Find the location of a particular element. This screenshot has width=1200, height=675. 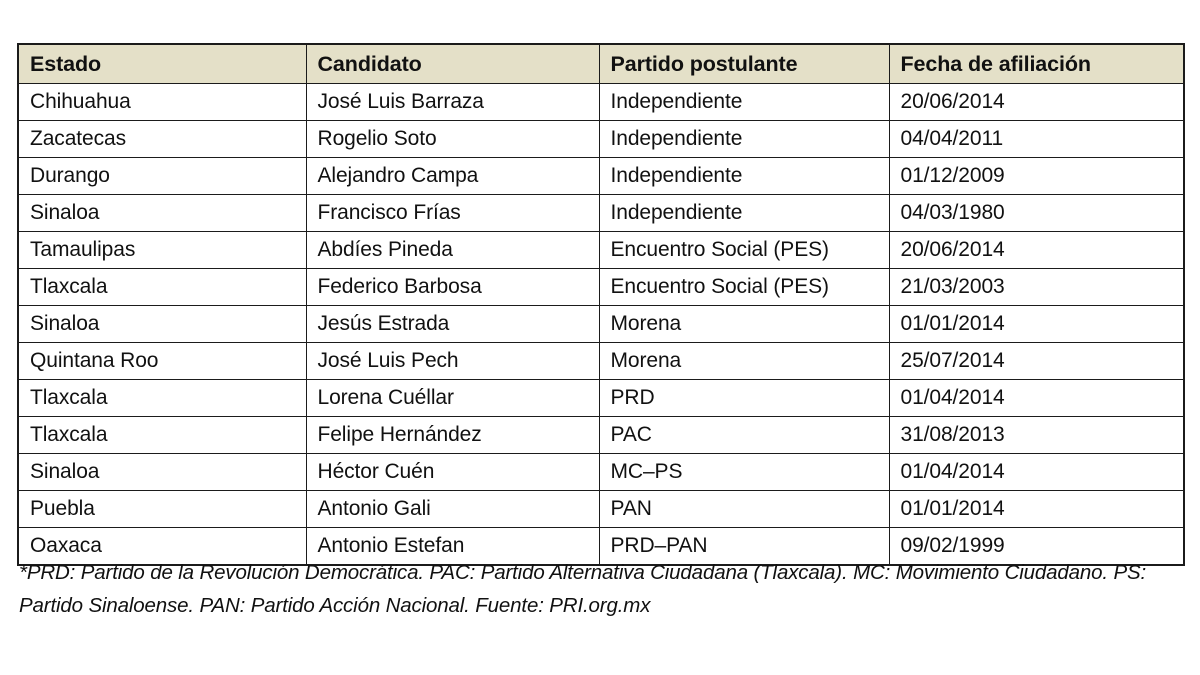

table-row: Puebla Antonio Gali PAN 01/01/2014 is located at coordinates (601, 509).